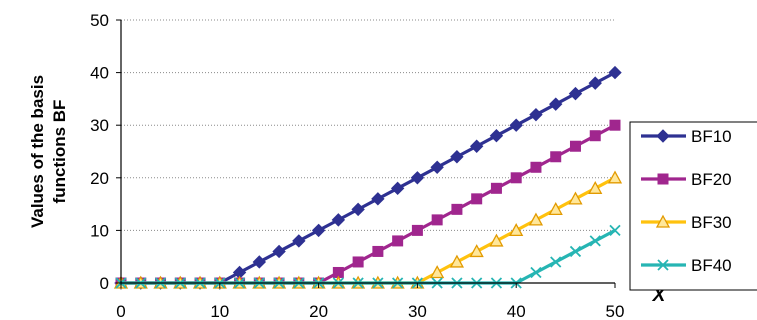  Describe the element at coordinates (711, 136) in the screenshot. I see `legend-label-bf10: BF10` at that location.